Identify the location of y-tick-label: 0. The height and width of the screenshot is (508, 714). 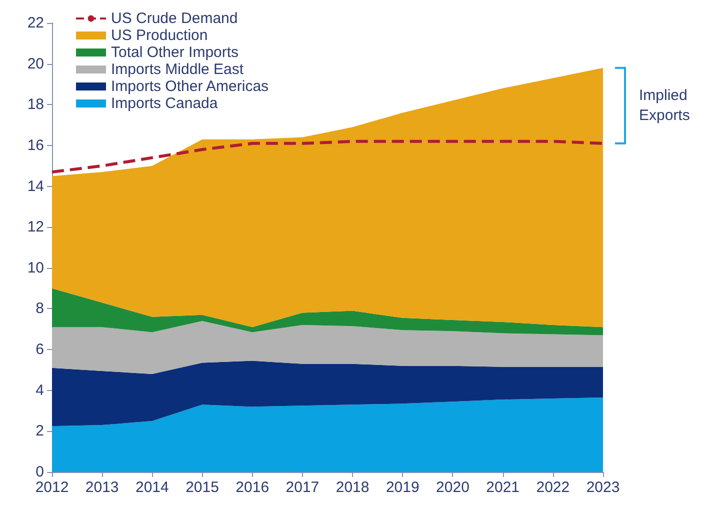
(40, 472).